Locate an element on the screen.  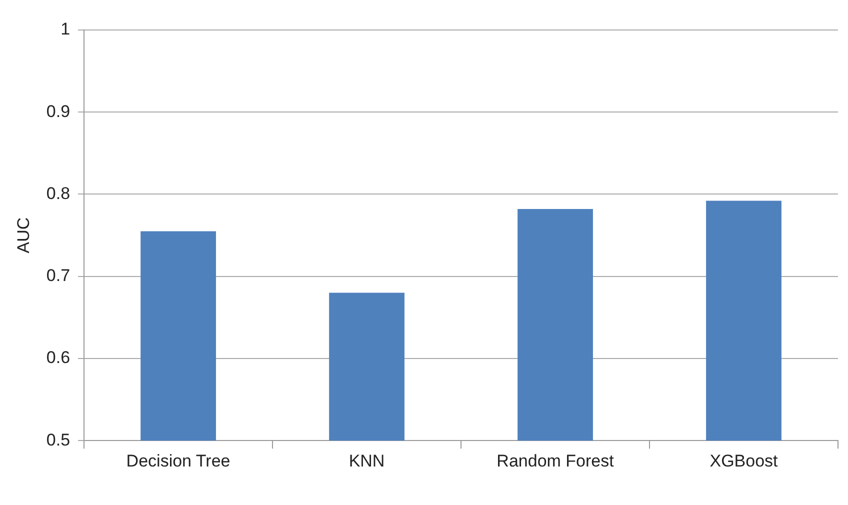
y-tick-label: 0.9 is located at coordinates (58, 111).